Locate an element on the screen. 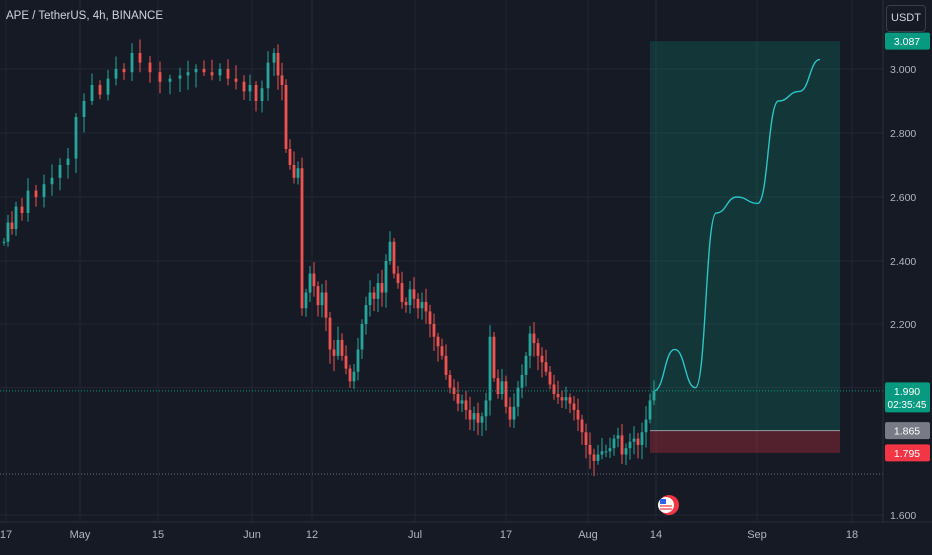 Image resolution: width=932 pixels, height=555 pixels. stop-price-label-bg is located at coordinates (907, 453).